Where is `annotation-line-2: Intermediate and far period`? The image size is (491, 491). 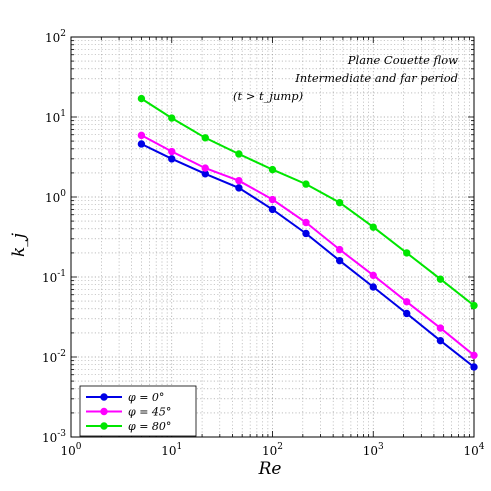
annotation-line-2: Intermediate and far period is located at coordinates (376, 78).